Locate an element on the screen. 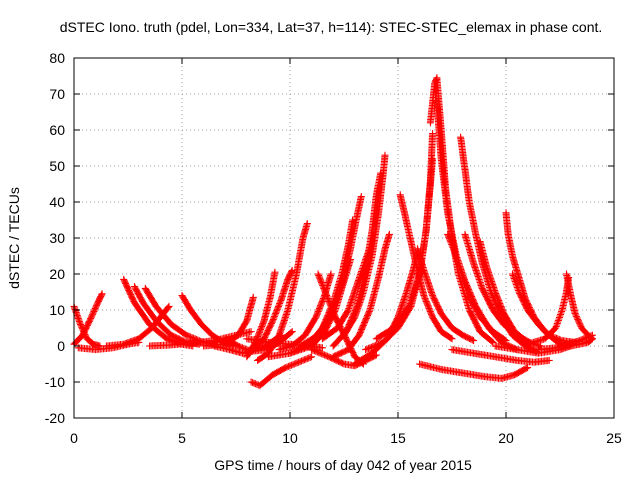  series-marks-arc39 is located at coordinates (474, 371).